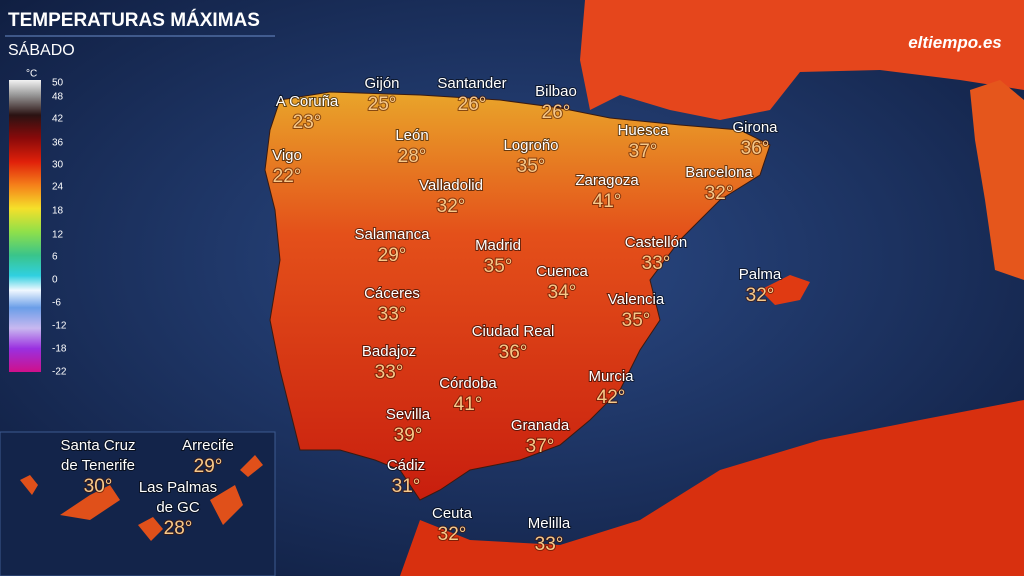 The width and height of the screenshot is (1024, 576). I want to click on color-scale, so click(25, 226).